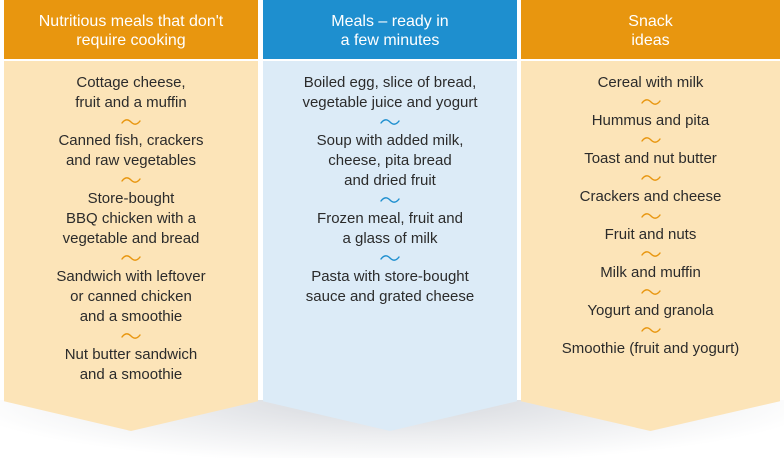 The image size is (784, 458). Describe the element at coordinates (390, 228) in the screenshot. I see `list-item: Frozen meal, fruit and a glass of milk` at that location.